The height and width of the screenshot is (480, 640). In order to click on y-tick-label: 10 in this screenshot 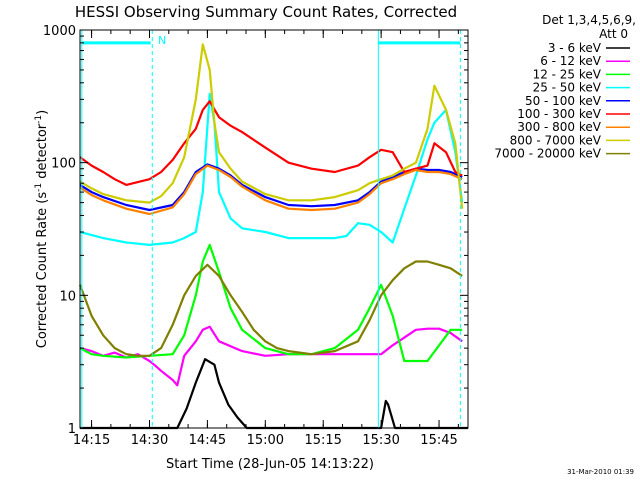, I will do `click(67, 296)`.